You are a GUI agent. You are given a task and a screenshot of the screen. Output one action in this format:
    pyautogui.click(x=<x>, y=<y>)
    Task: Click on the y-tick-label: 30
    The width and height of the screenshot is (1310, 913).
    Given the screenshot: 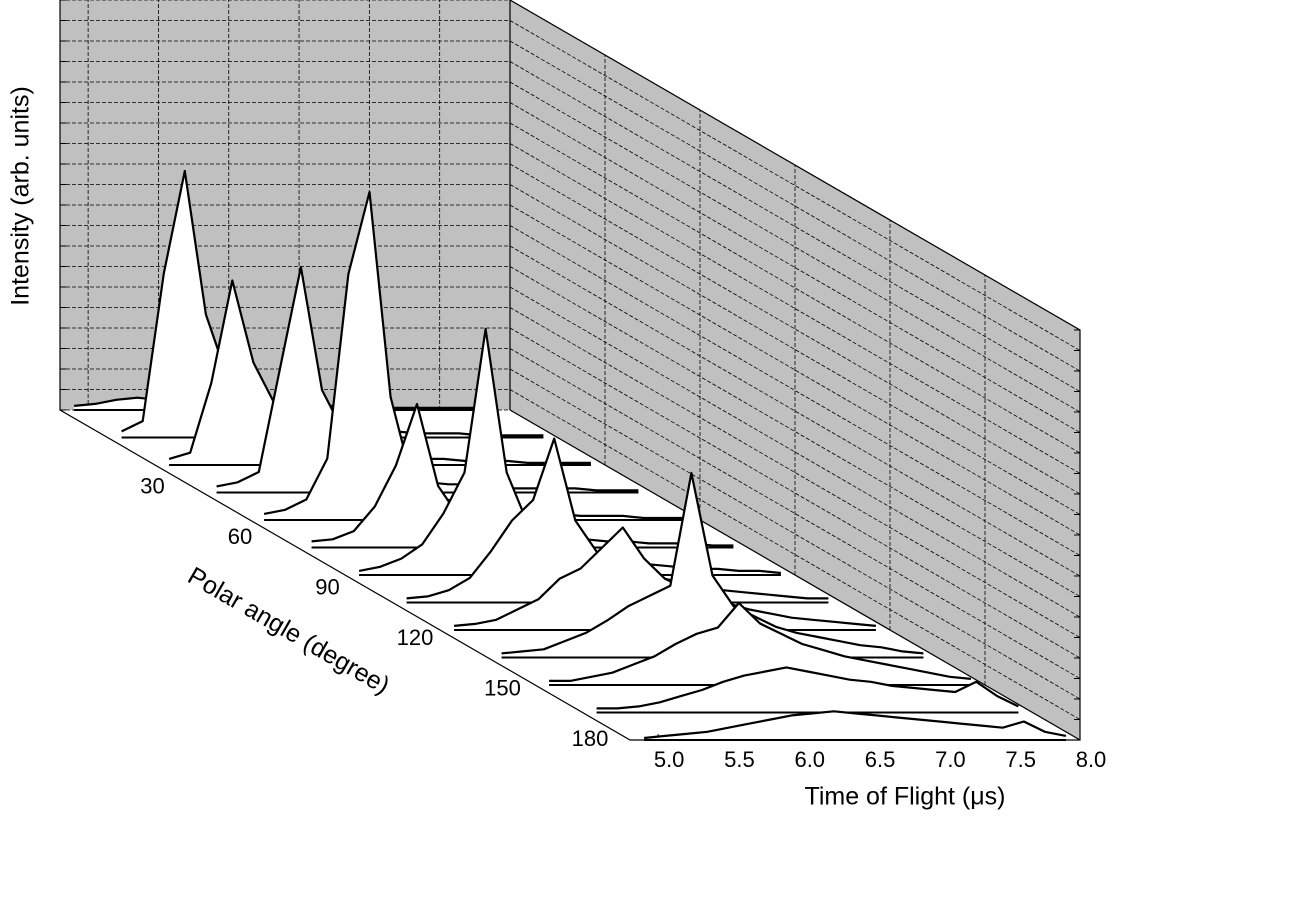 What is the action you would take?
    pyautogui.click(x=152, y=485)
    